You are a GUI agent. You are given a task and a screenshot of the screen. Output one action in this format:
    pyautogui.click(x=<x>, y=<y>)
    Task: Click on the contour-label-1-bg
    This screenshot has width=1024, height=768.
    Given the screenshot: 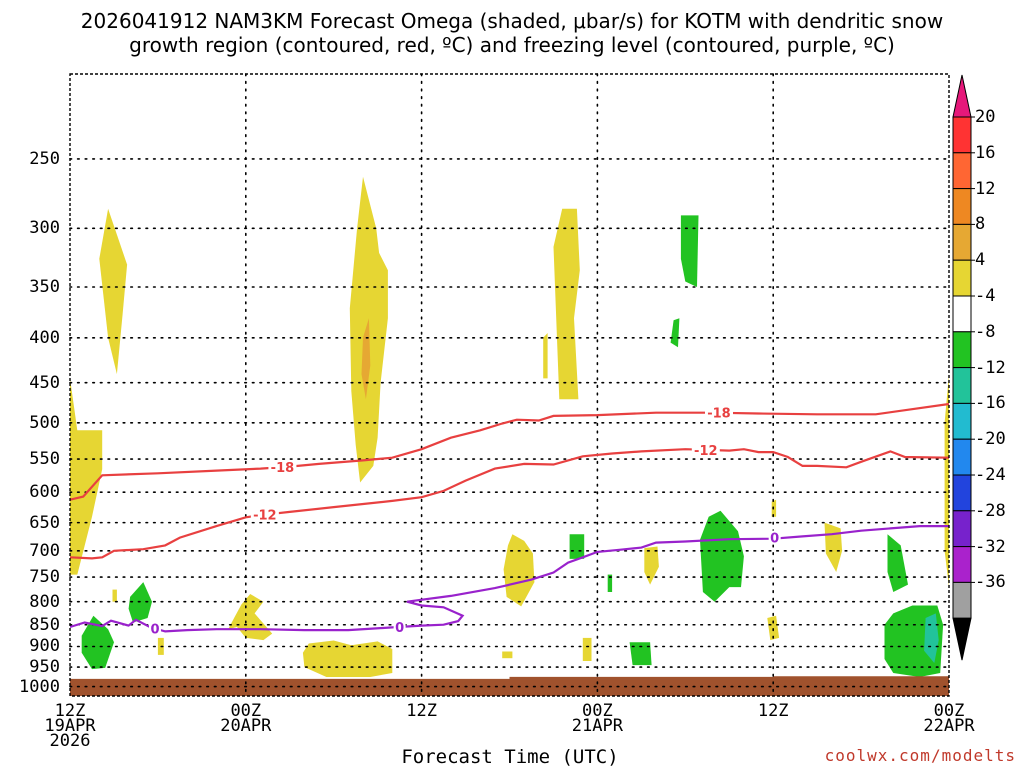 What is the action you would take?
    pyautogui.click(x=264, y=514)
    